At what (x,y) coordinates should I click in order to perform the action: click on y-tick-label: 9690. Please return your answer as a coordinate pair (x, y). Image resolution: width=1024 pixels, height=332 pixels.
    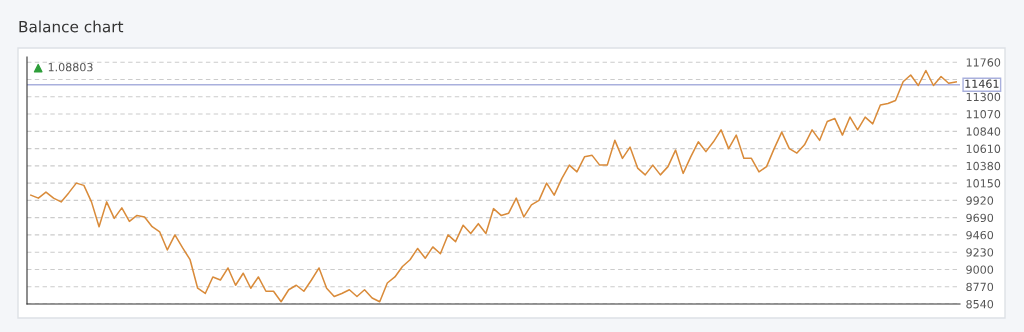
    Looking at the image, I should click on (980, 218).